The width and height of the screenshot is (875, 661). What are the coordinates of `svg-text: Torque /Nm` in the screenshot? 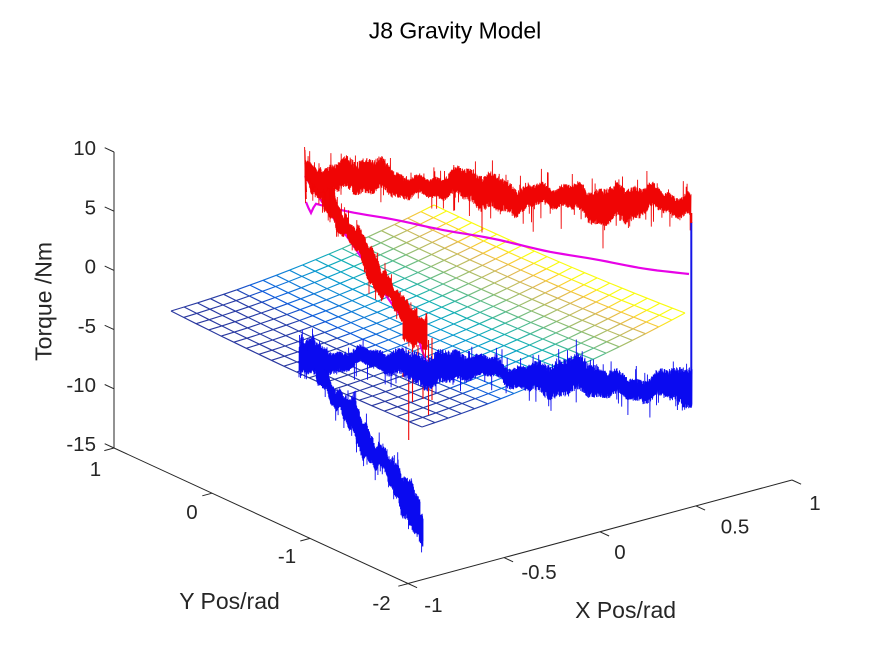 It's located at (44, 301).